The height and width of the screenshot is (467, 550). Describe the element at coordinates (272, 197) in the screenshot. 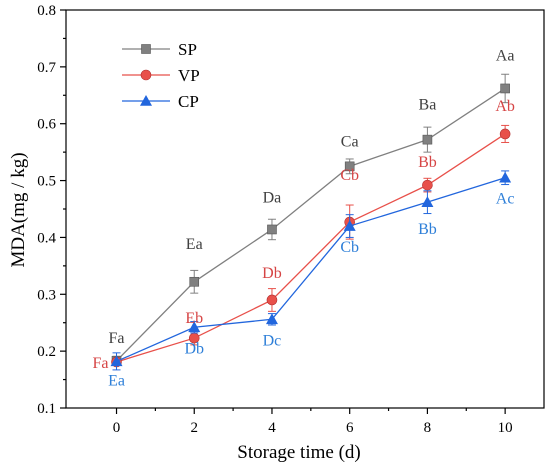

I see `point-label: Da` at that location.